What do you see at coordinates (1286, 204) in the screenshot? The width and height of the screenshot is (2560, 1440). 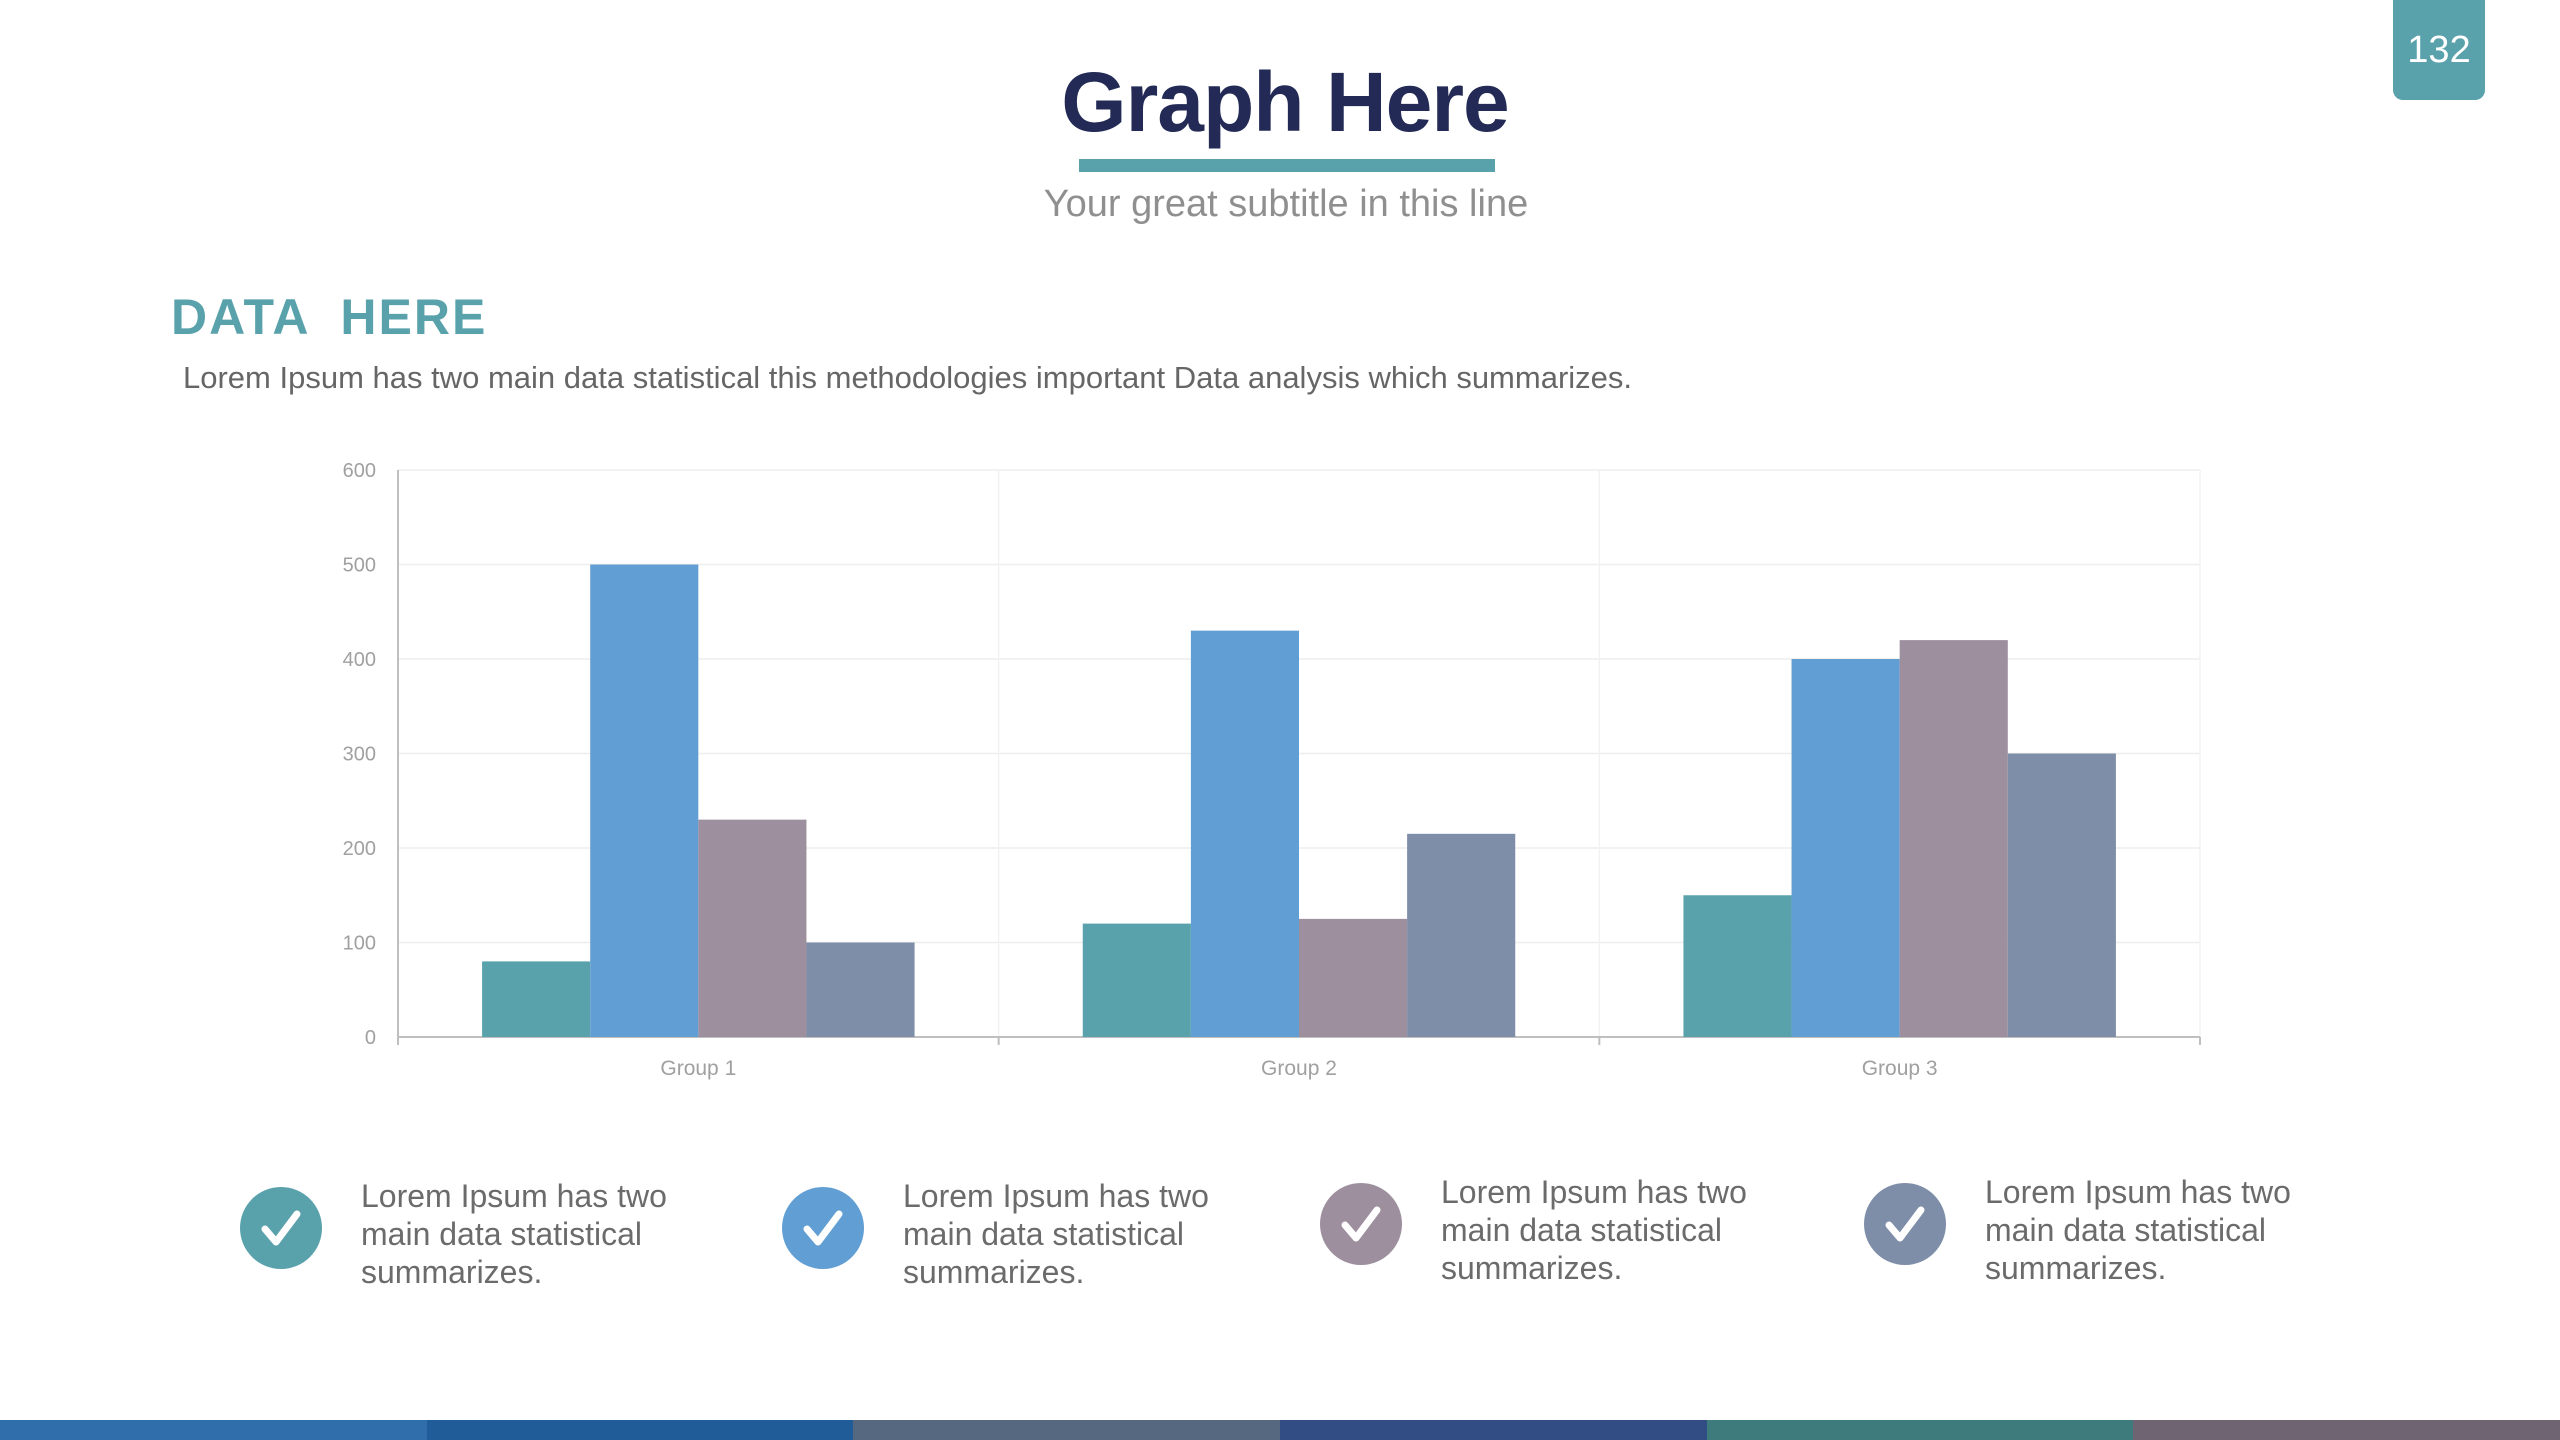 I see `slide-subtitle: Your great subtitle in this line` at bounding box center [1286, 204].